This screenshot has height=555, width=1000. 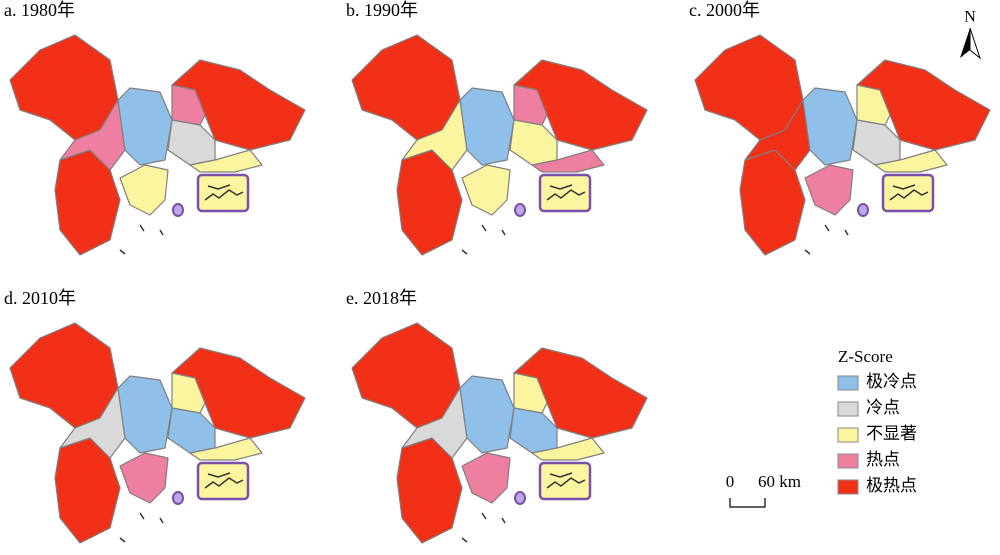 What do you see at coordinates (724, 10) in the screenshot?
I see `panel-title: c. 2000年` at bounding box center [724, 10].